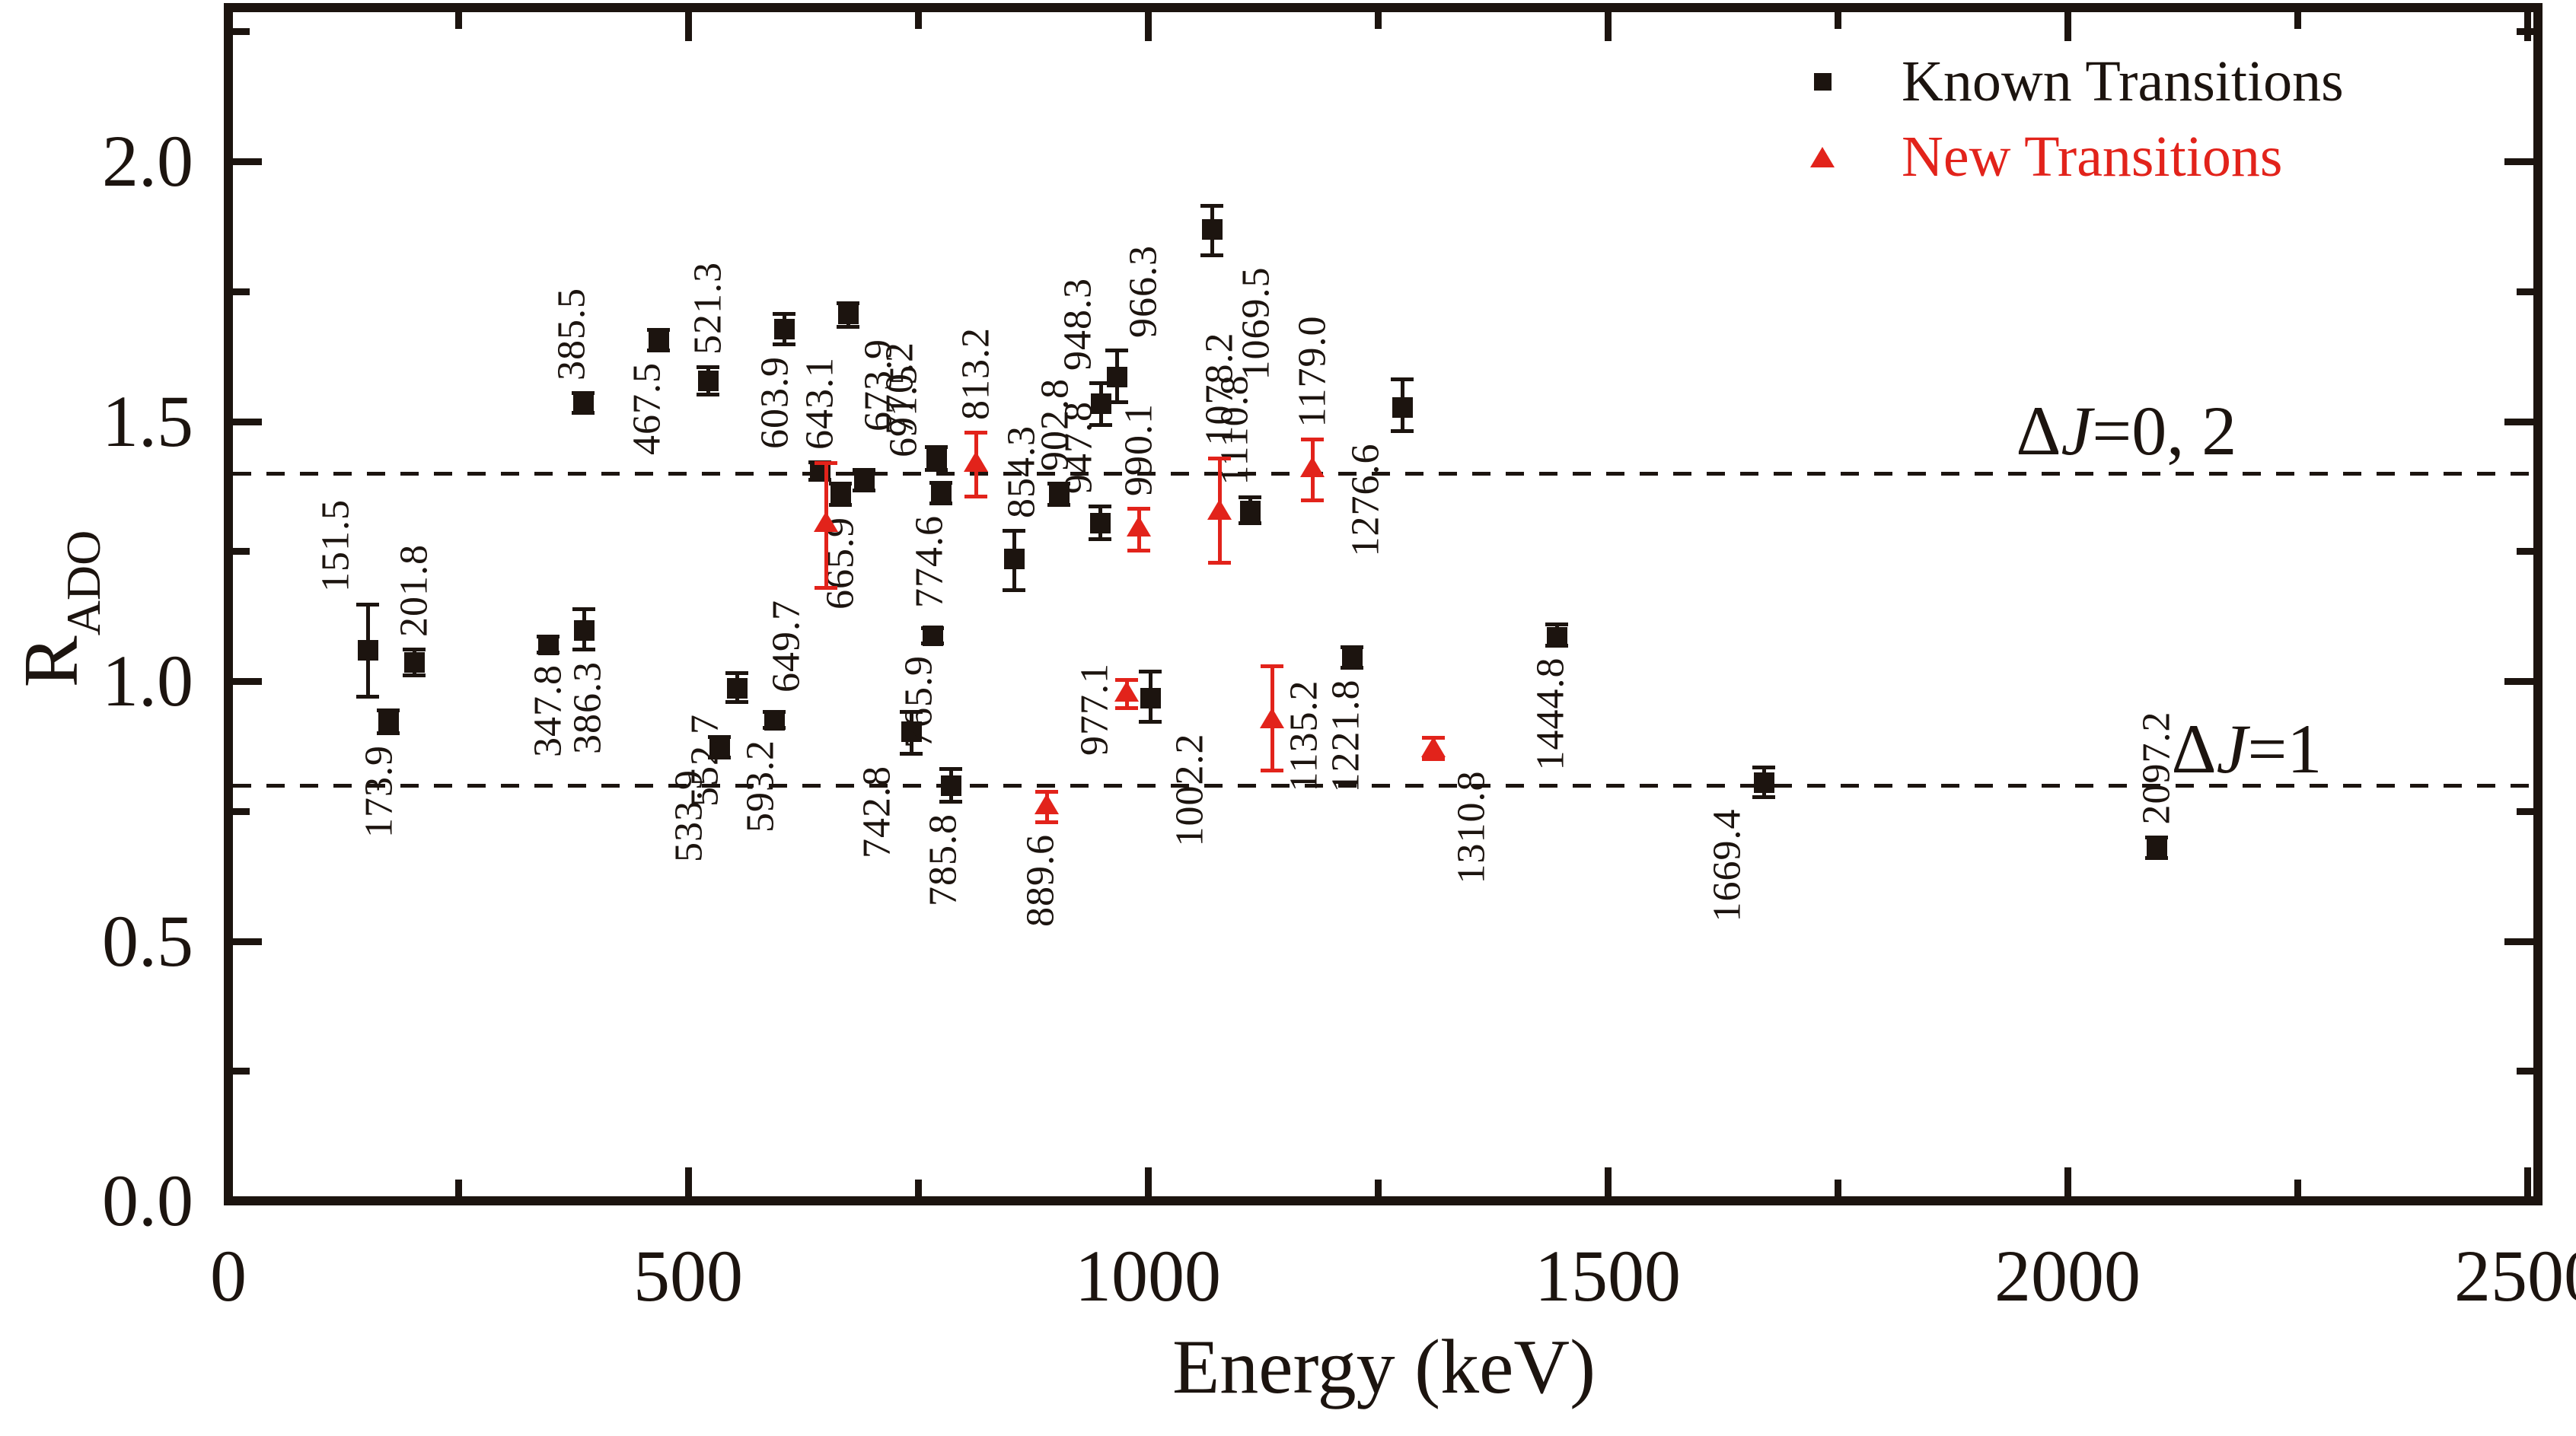 This screenshot has width=2576, height=1436. I want to click on known-transition-665.9-marker, so click(841, 493).